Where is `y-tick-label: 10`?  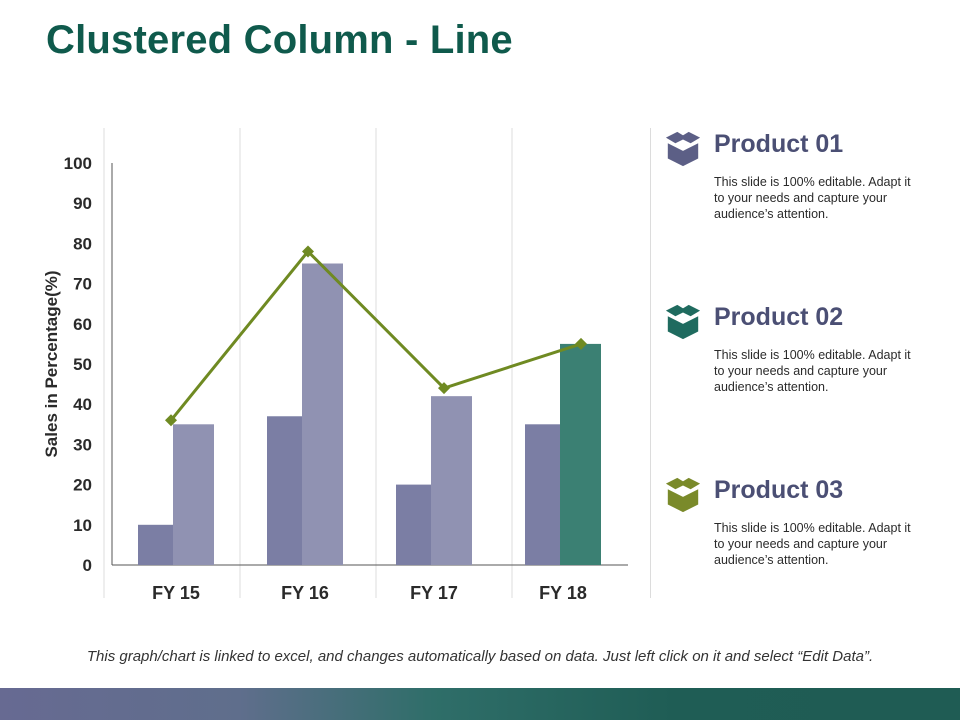 y-tick-label: 10 is located at coordinates (82, 525).